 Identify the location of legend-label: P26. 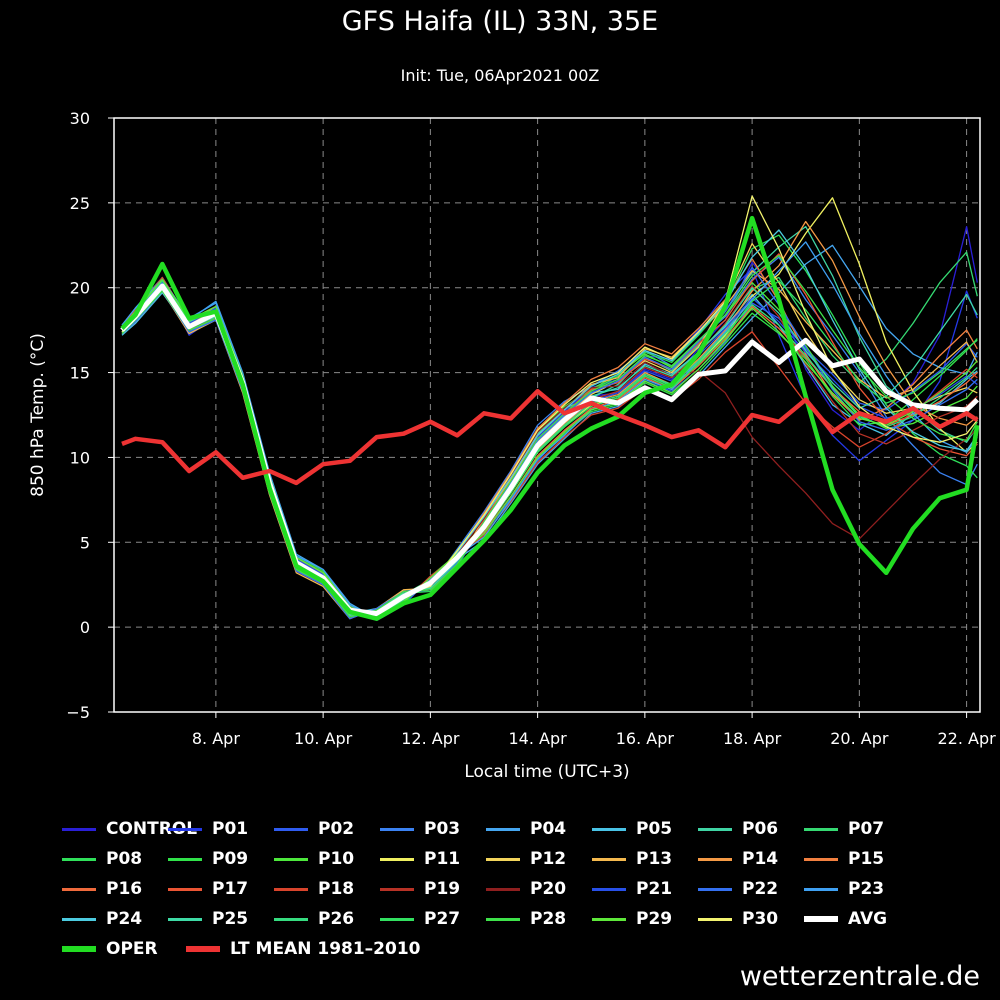
(336, 919).